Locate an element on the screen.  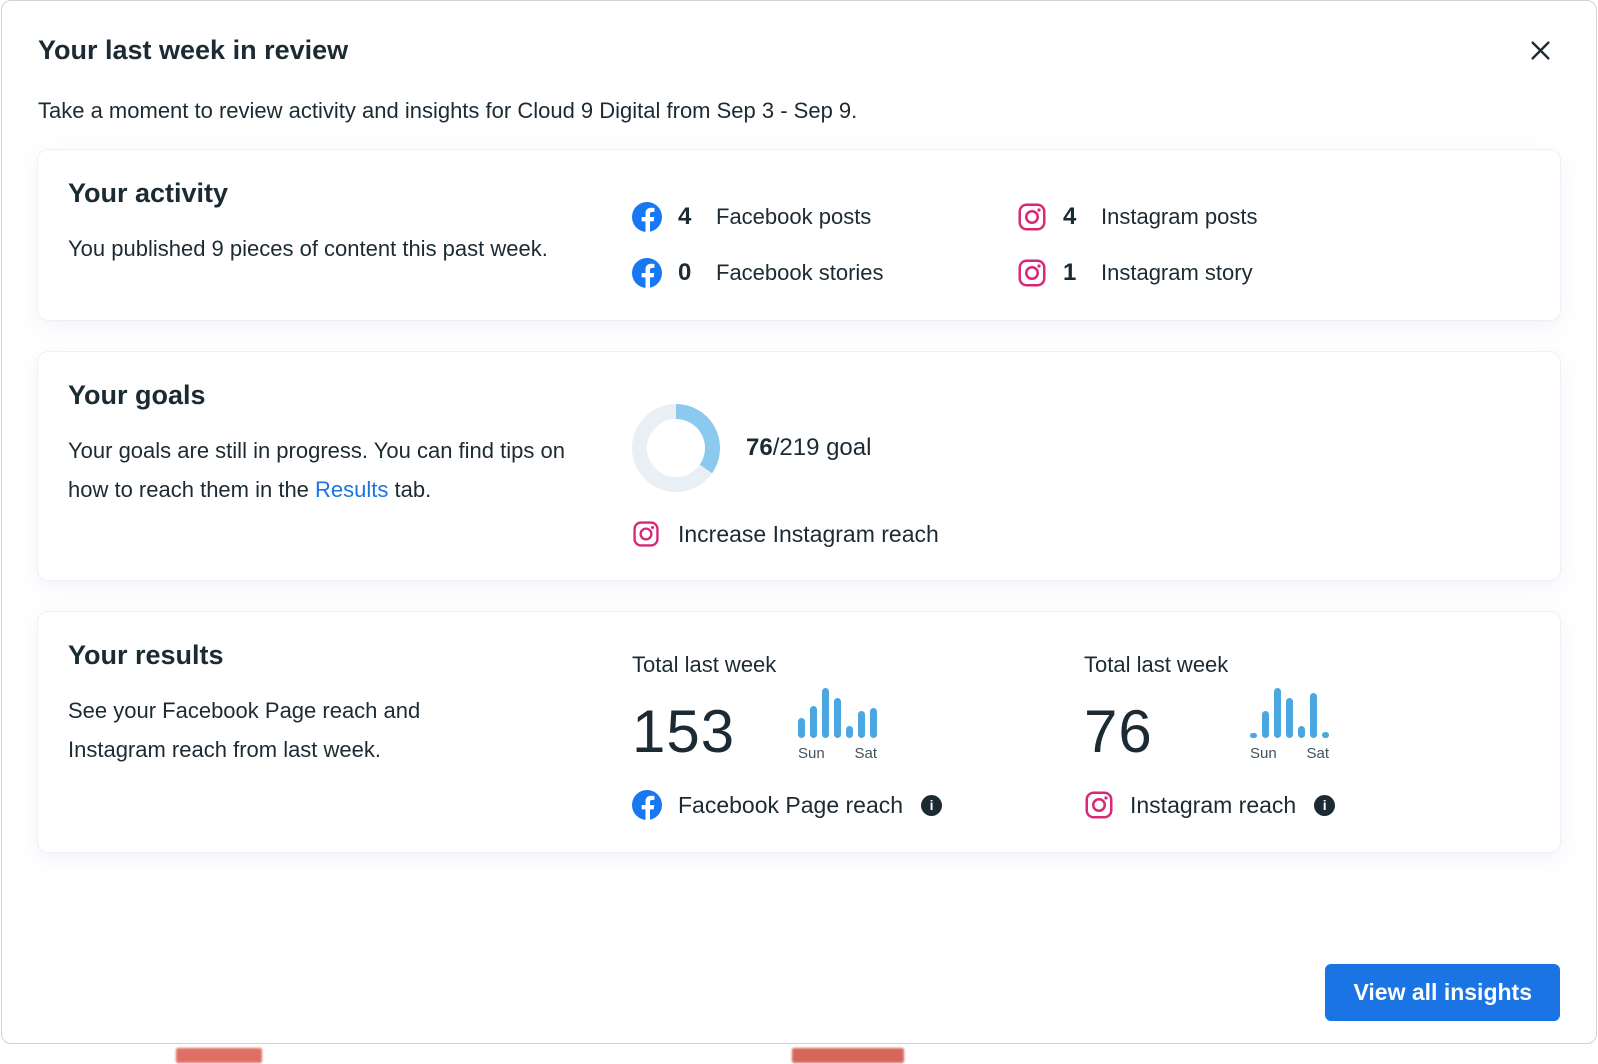
stat-label: Facebook posts is located at coordinates (794, 216).